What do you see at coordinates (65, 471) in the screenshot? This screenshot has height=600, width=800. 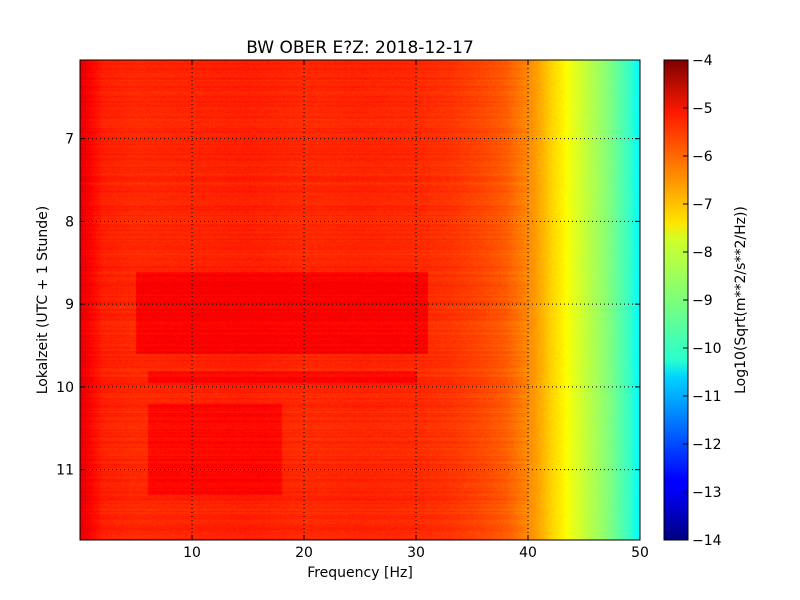 I see `y-tick-label: 11` at bounding box center [65, 471].